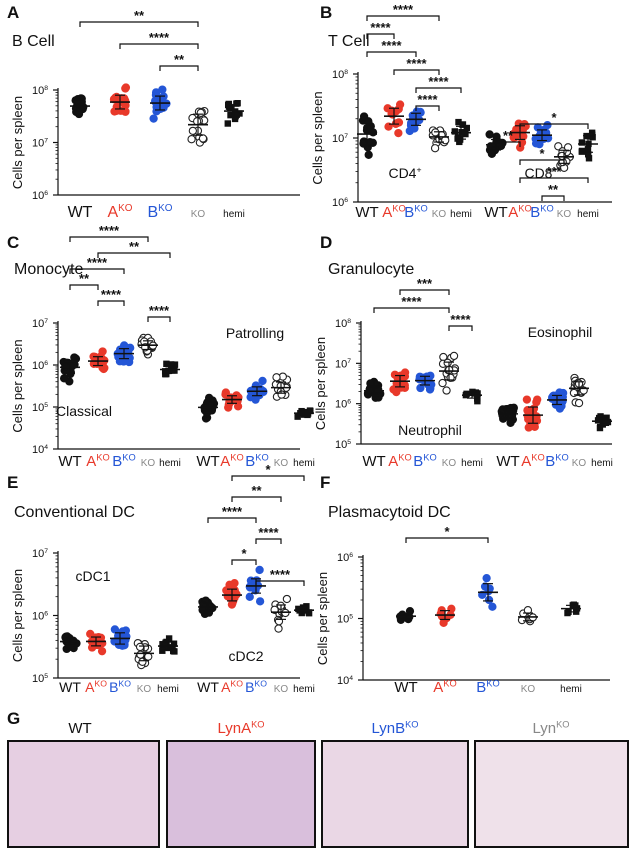 Image resolution: width=636 pixels, height=850 pixels. Describe the element at coordinates (528, 689) in the screenshot. I see `x-tick-label-f-ko: KO` at that location.